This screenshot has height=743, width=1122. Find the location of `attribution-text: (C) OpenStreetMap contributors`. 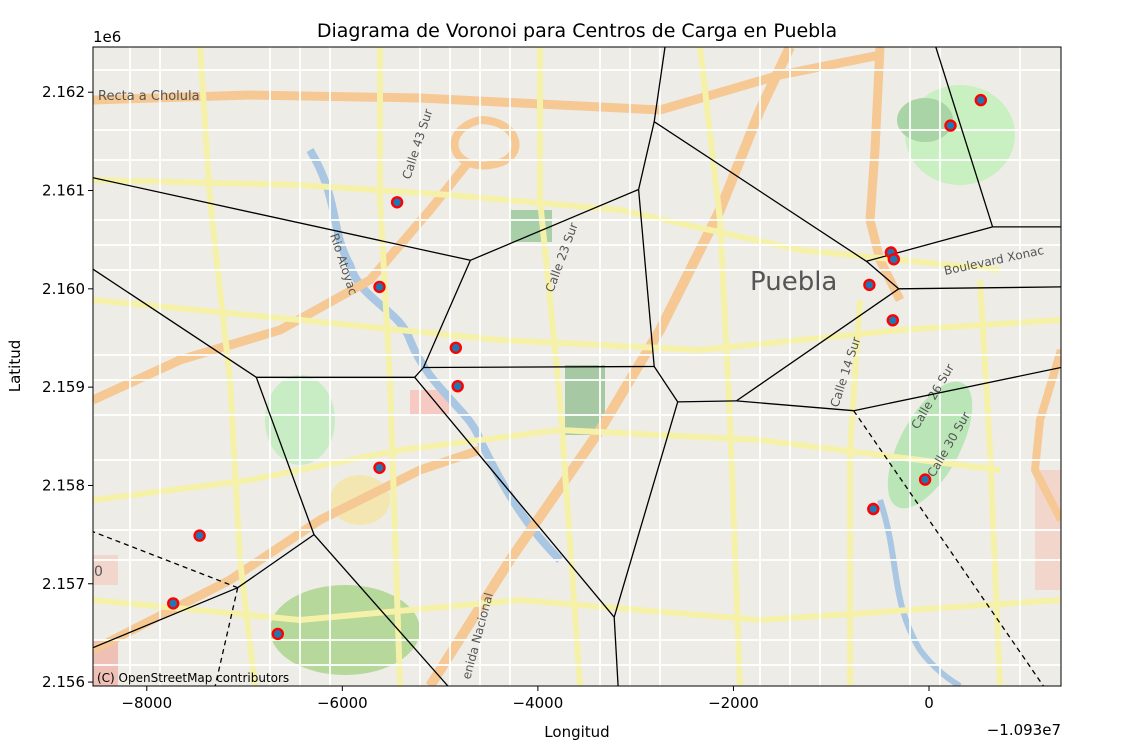

attribution-text: (C) OpenStreetMap contributors is located at coordinates (193, 678).